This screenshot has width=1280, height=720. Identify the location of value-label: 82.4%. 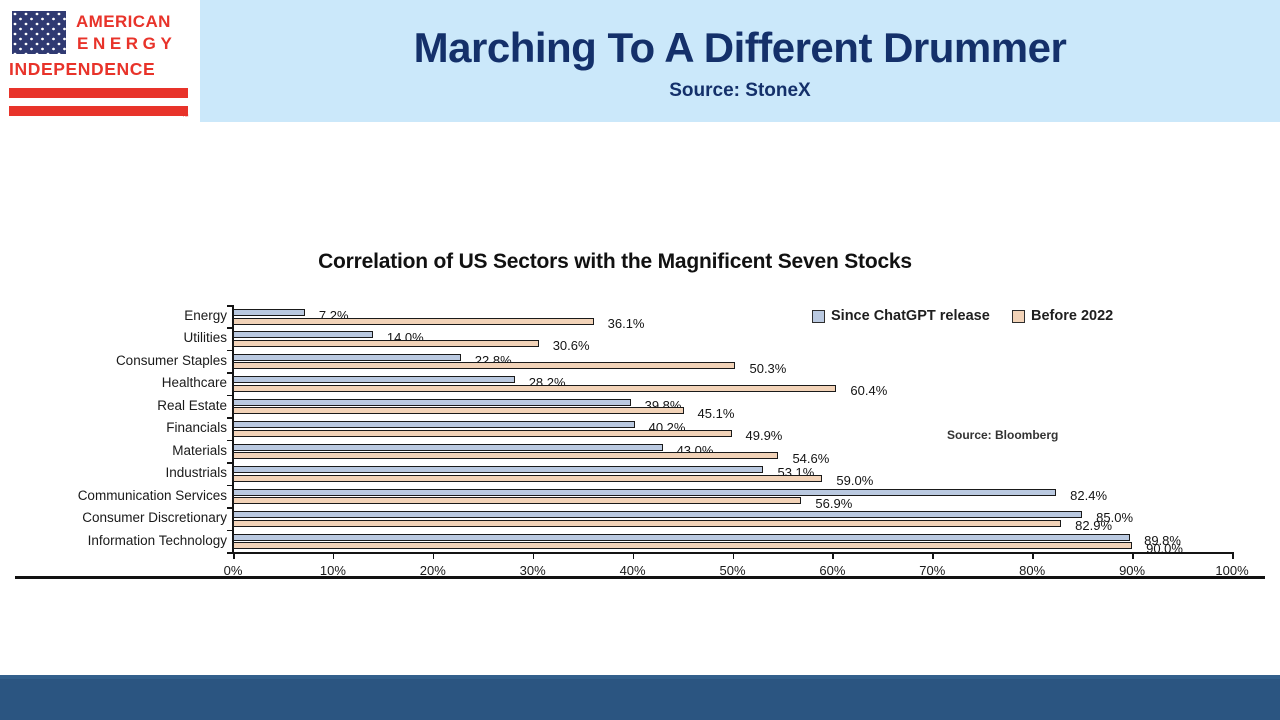
(1089, 495).